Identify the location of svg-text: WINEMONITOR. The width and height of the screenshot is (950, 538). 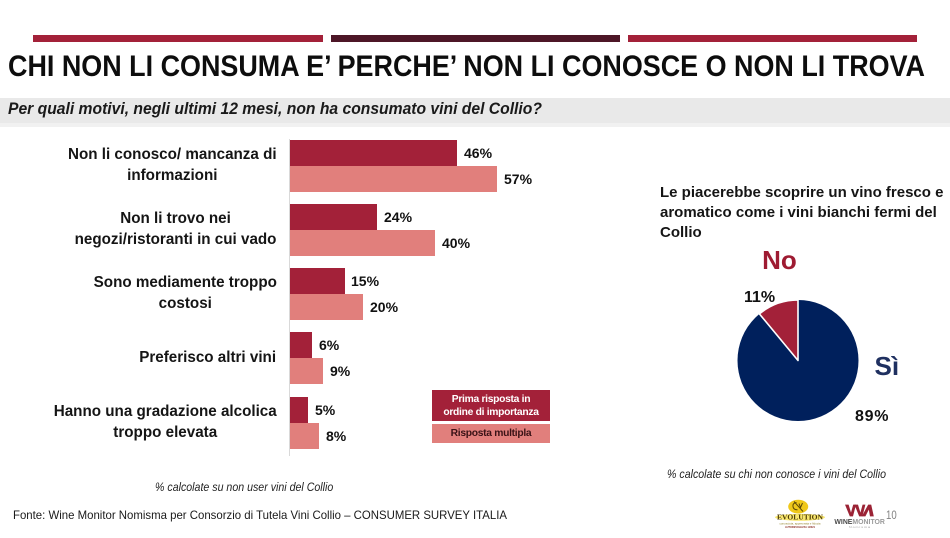
(859, 521).